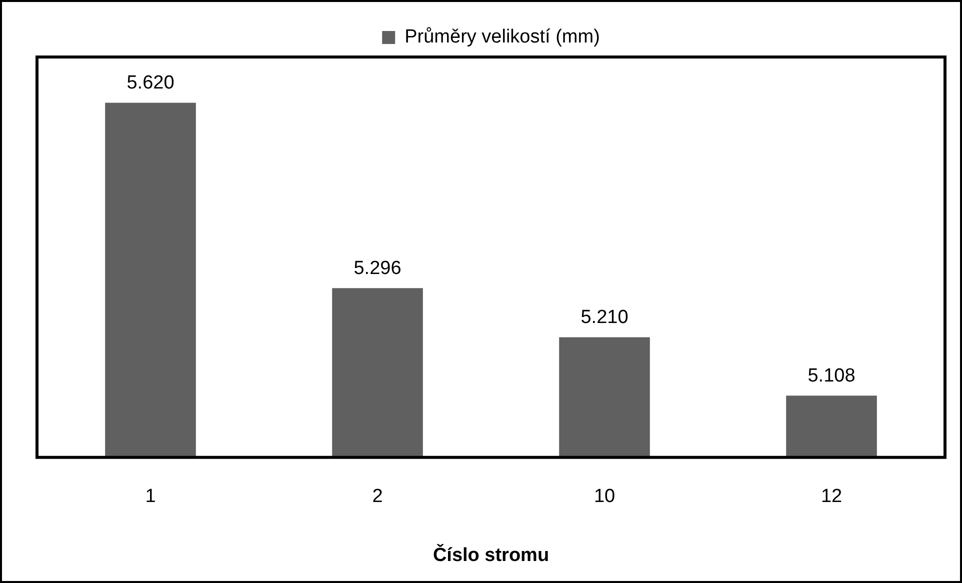 The height and width of the screenshot is (583, 962). Describe the element at coordinates (150, 83) in the screenshot. I see `data-label: 5.620` at that location.